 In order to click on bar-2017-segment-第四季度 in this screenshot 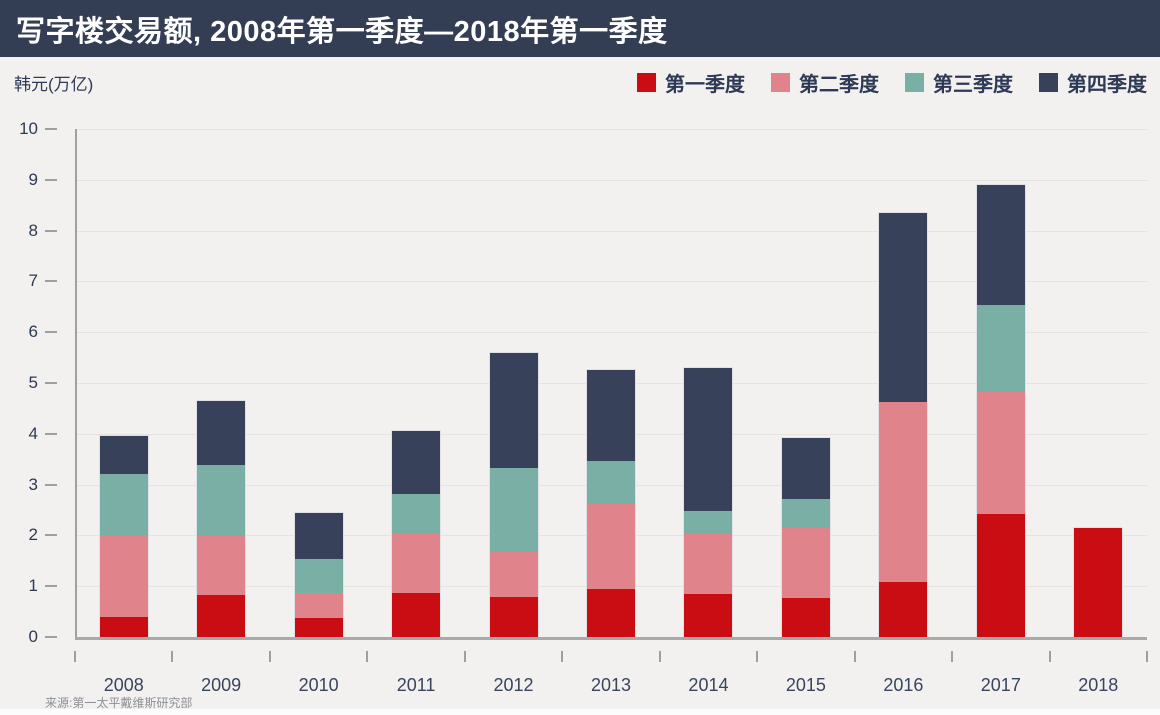, I will do `click(1000, 245)`.